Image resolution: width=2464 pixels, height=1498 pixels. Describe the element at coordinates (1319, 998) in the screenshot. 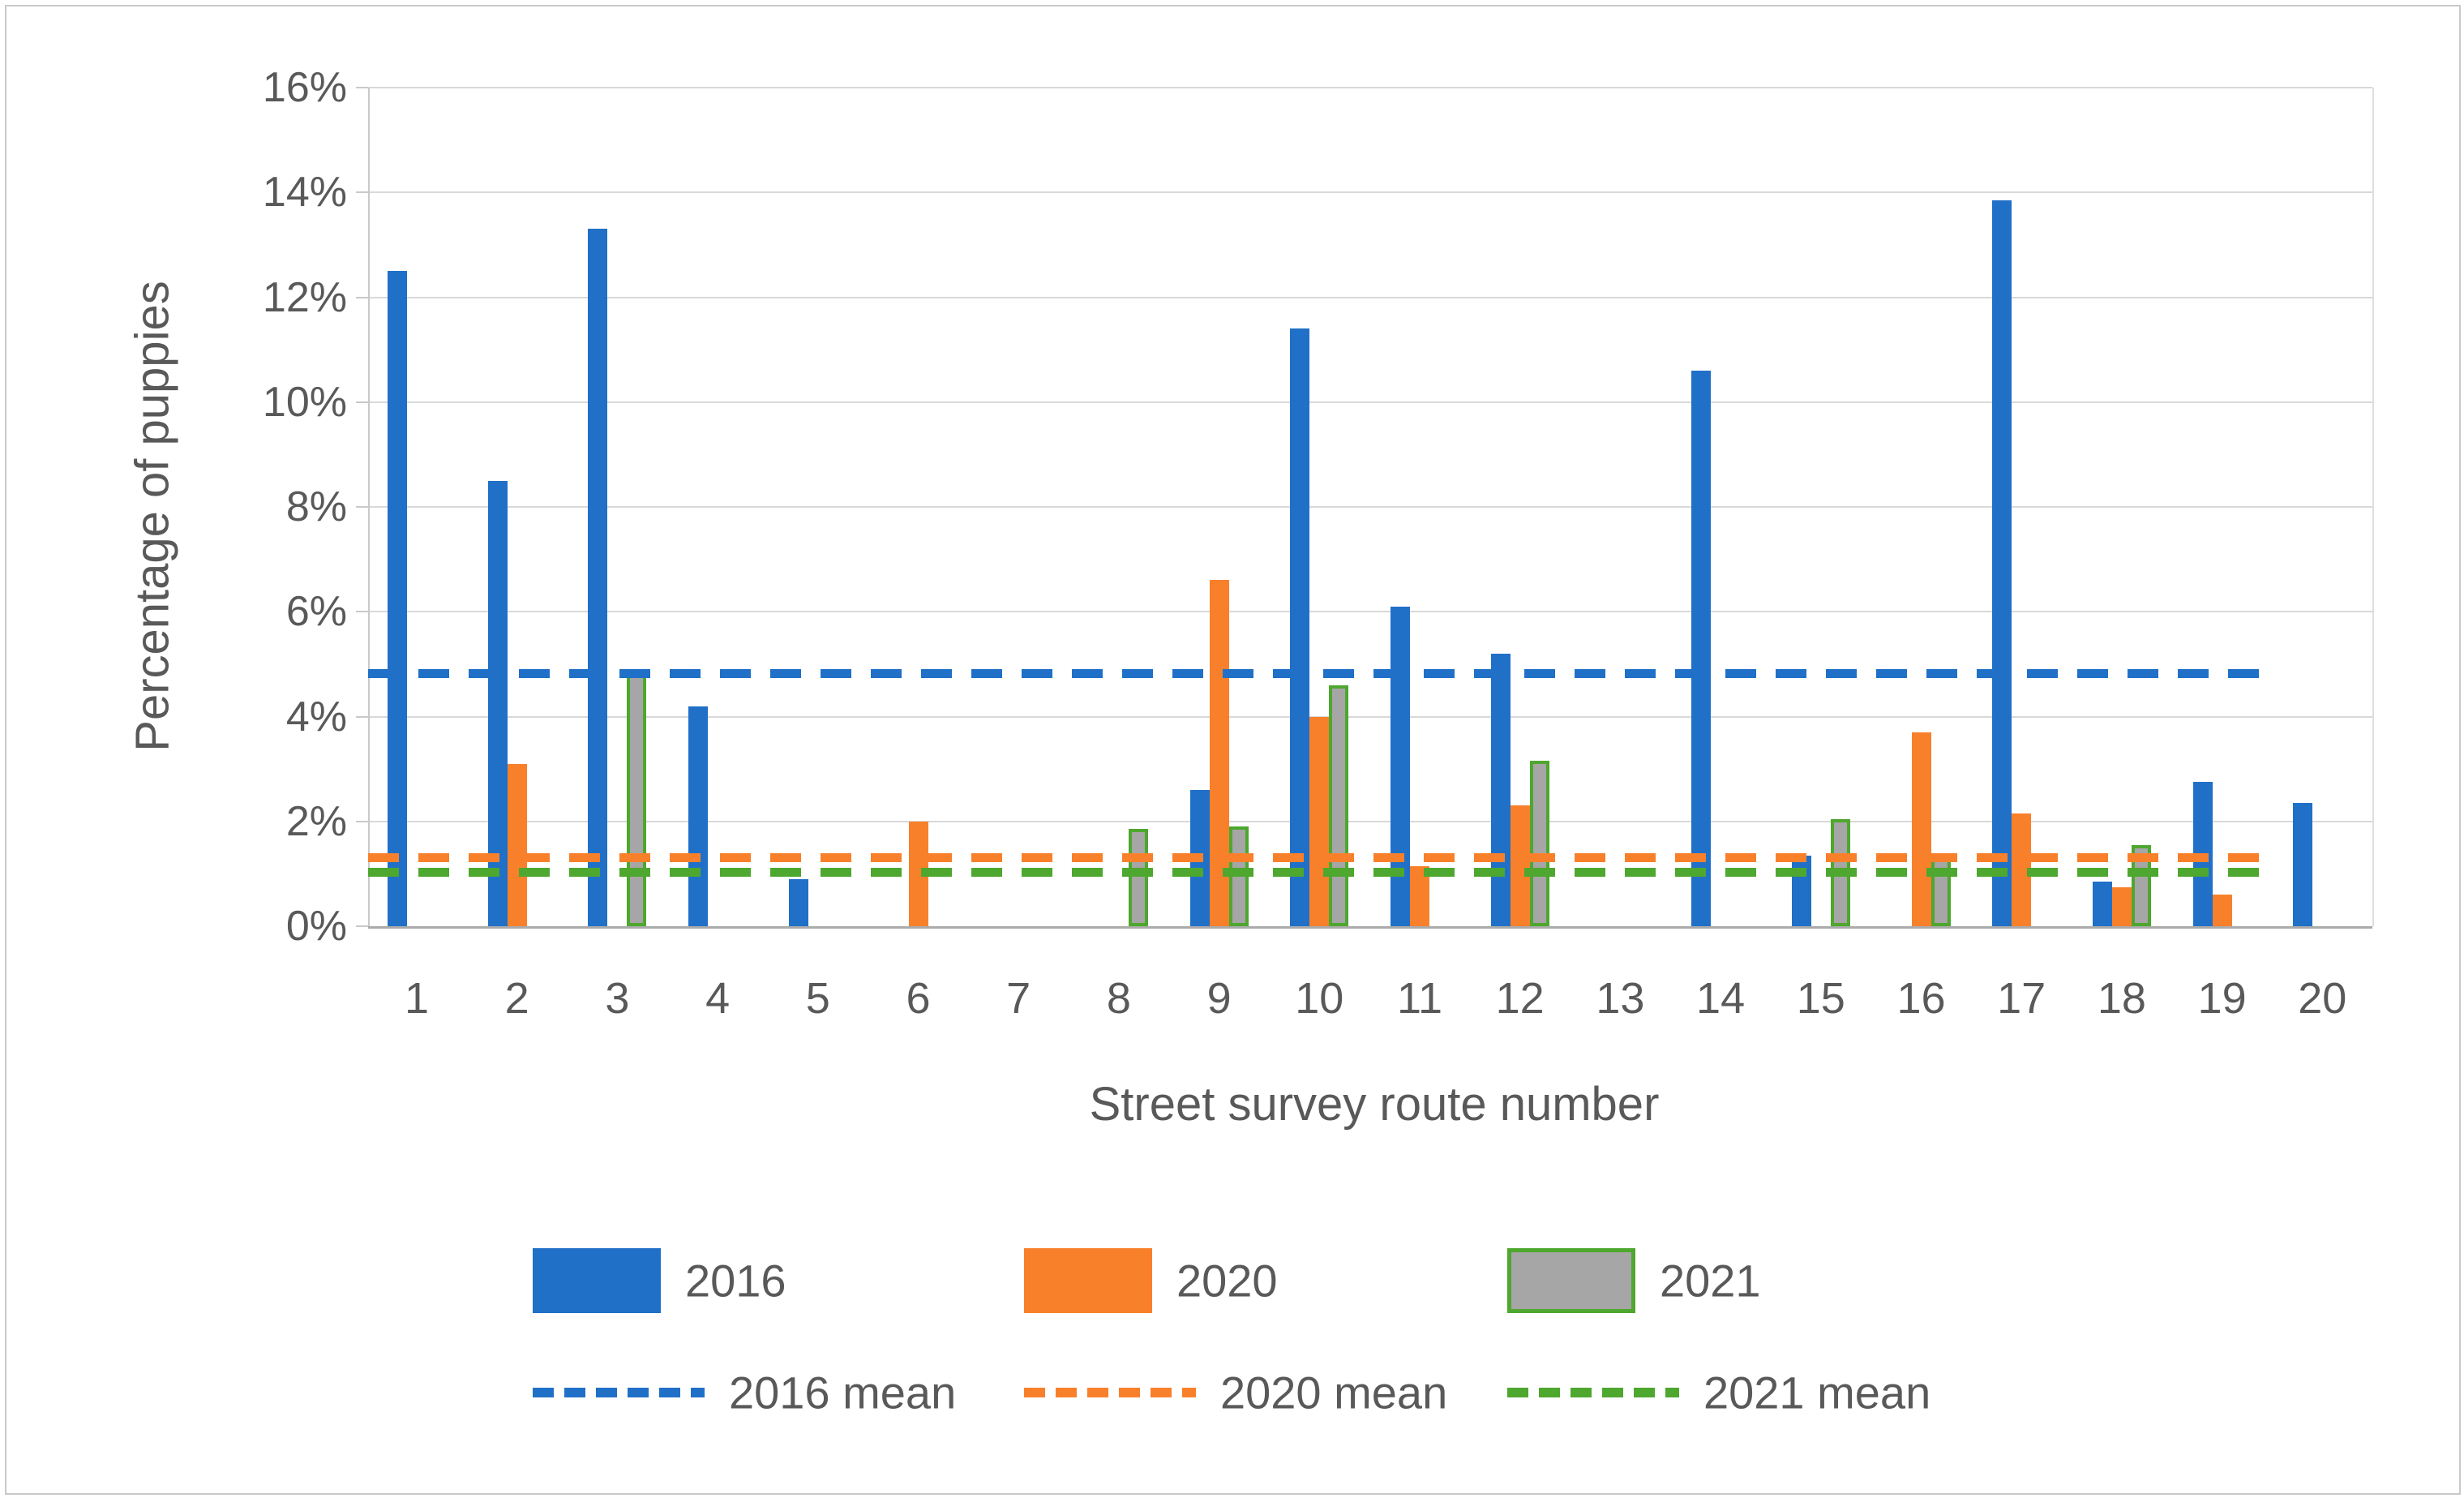

I see `x-tick-label-10: 10` at that location.